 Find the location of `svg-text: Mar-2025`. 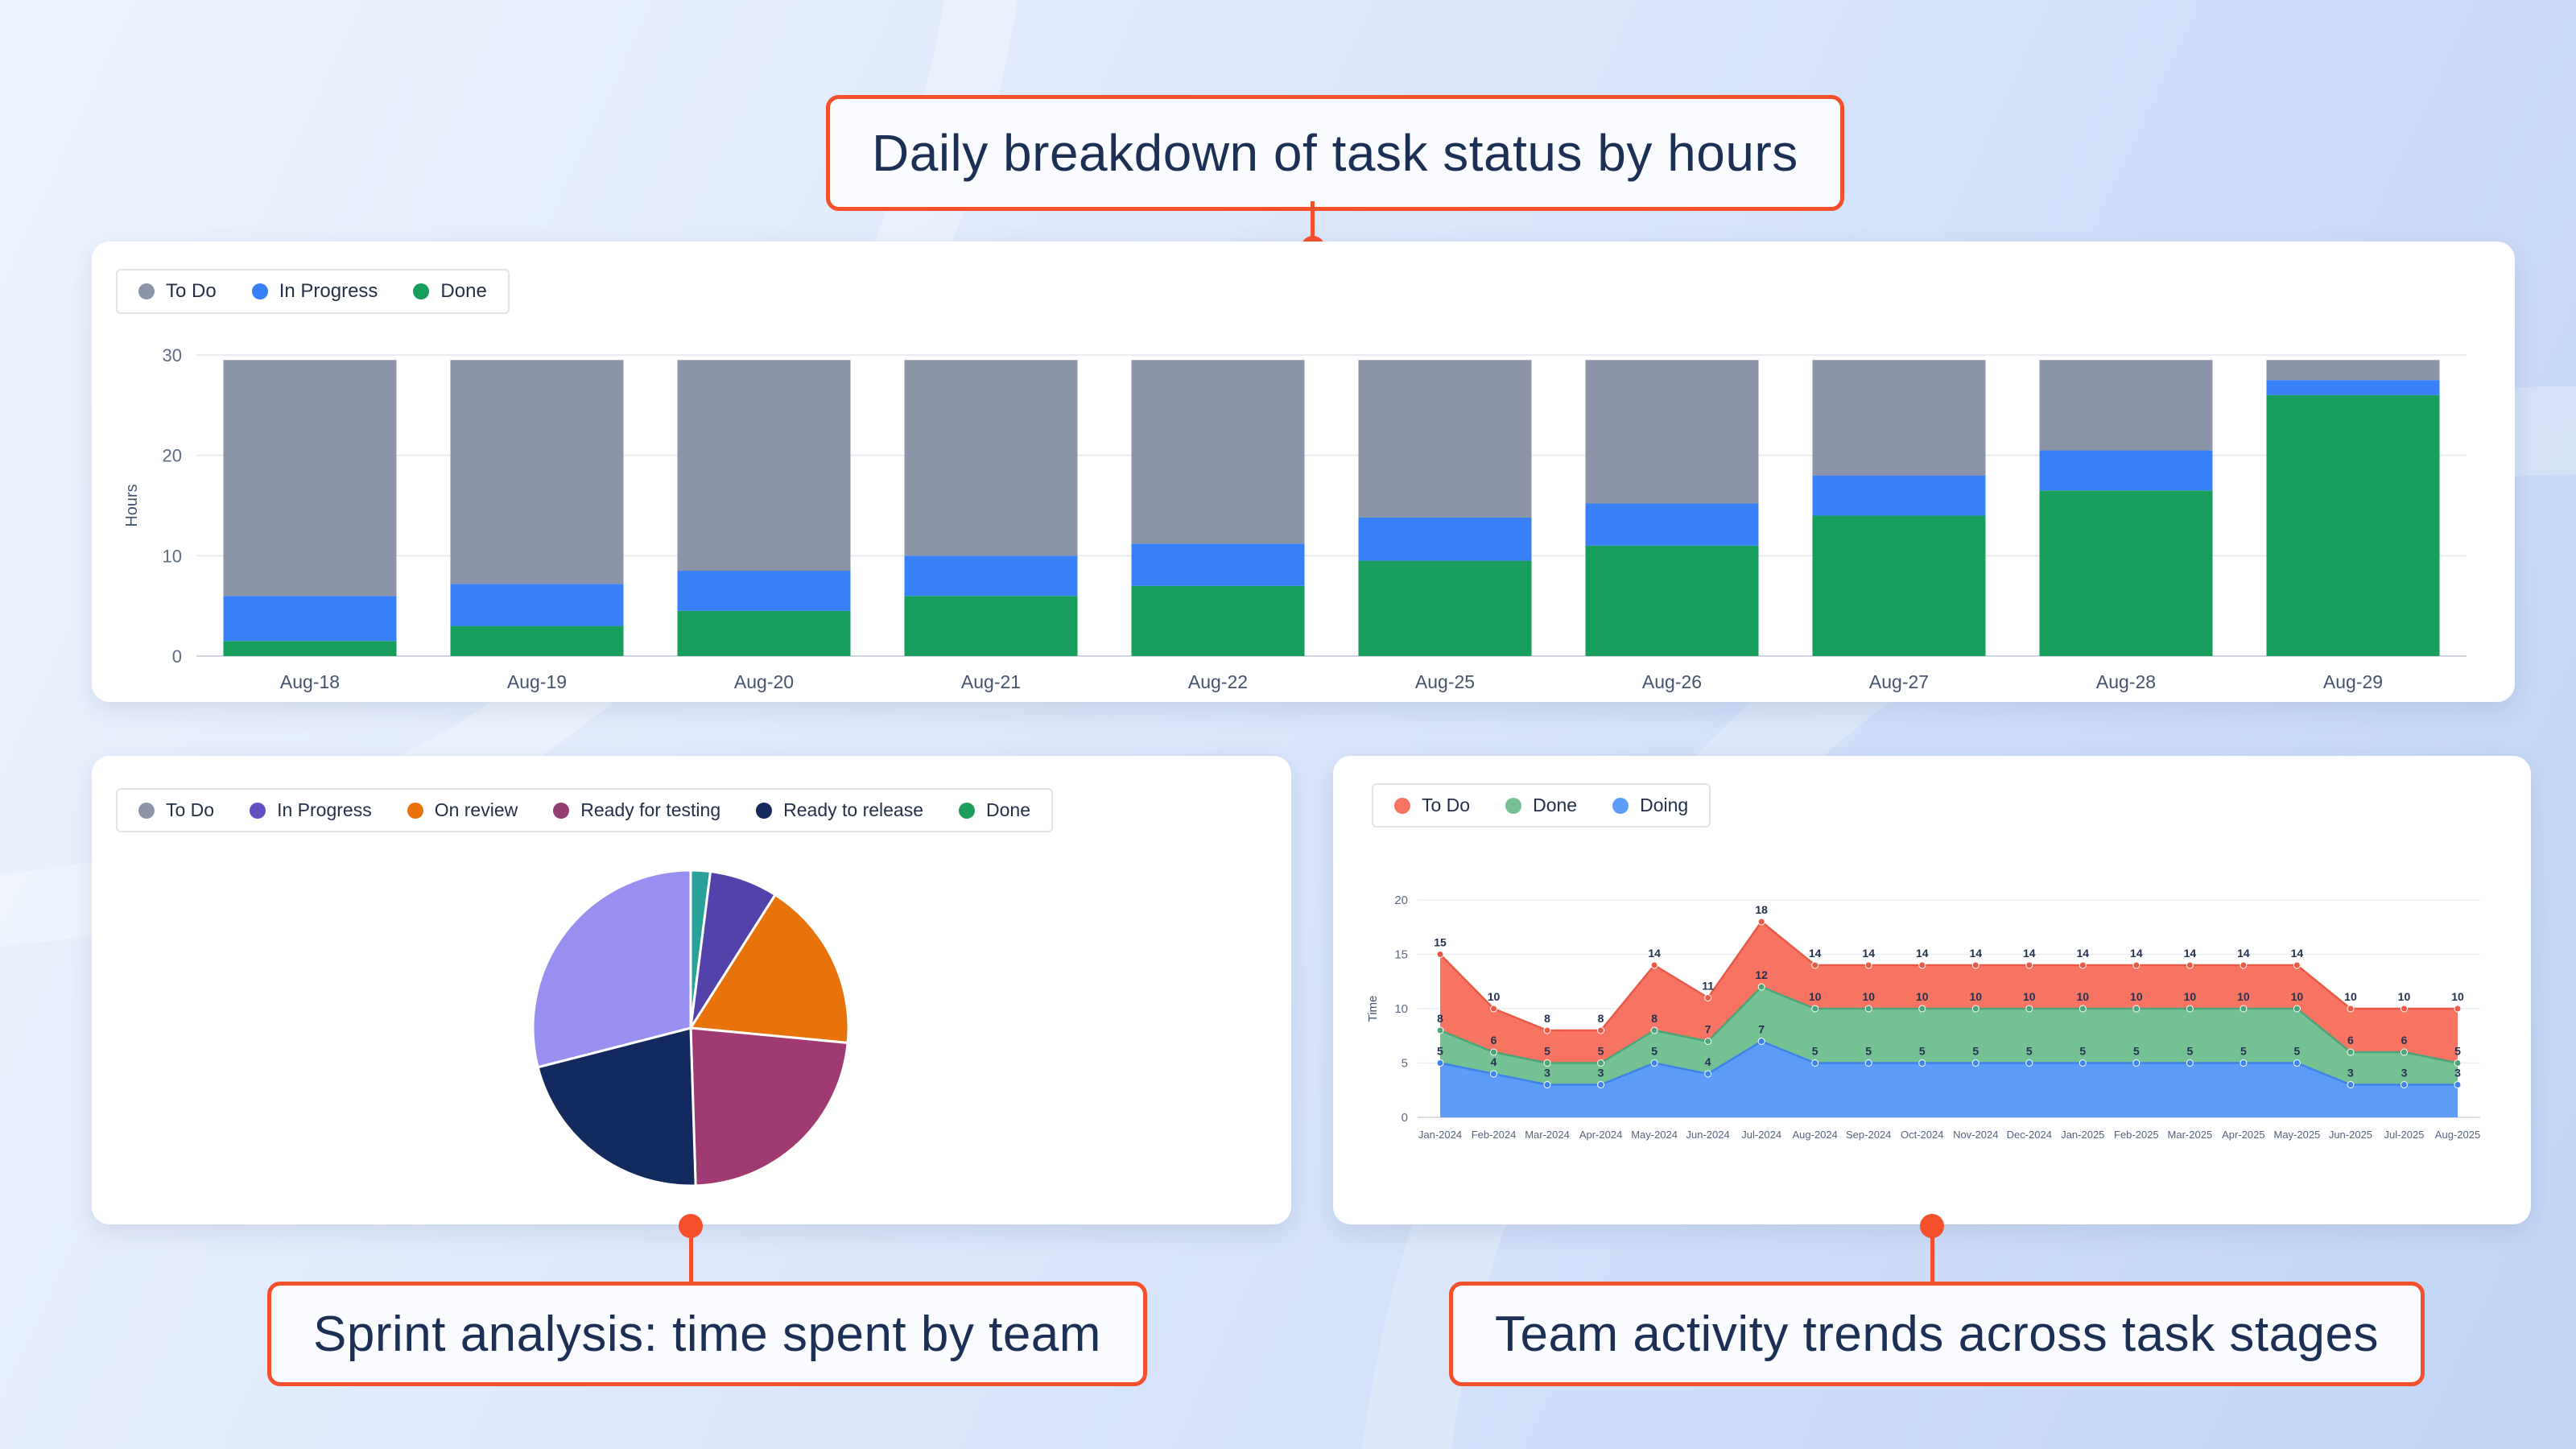

svg-text: Mar-2025 is located at coordinates (2190, 1135).